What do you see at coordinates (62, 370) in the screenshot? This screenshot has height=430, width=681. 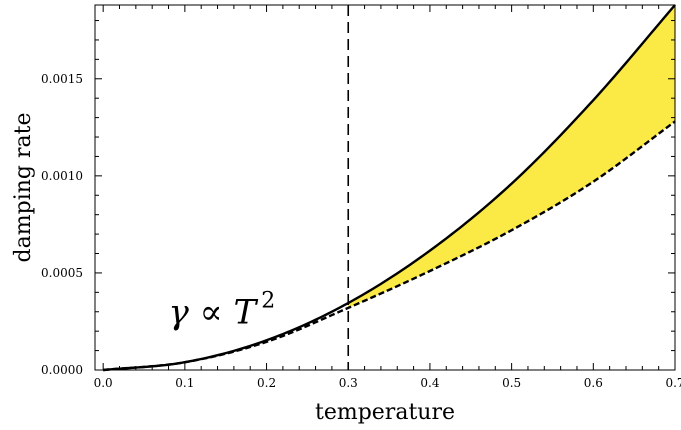 I see `y-tick-label: 0.0000` at bounding box center [62, 370].